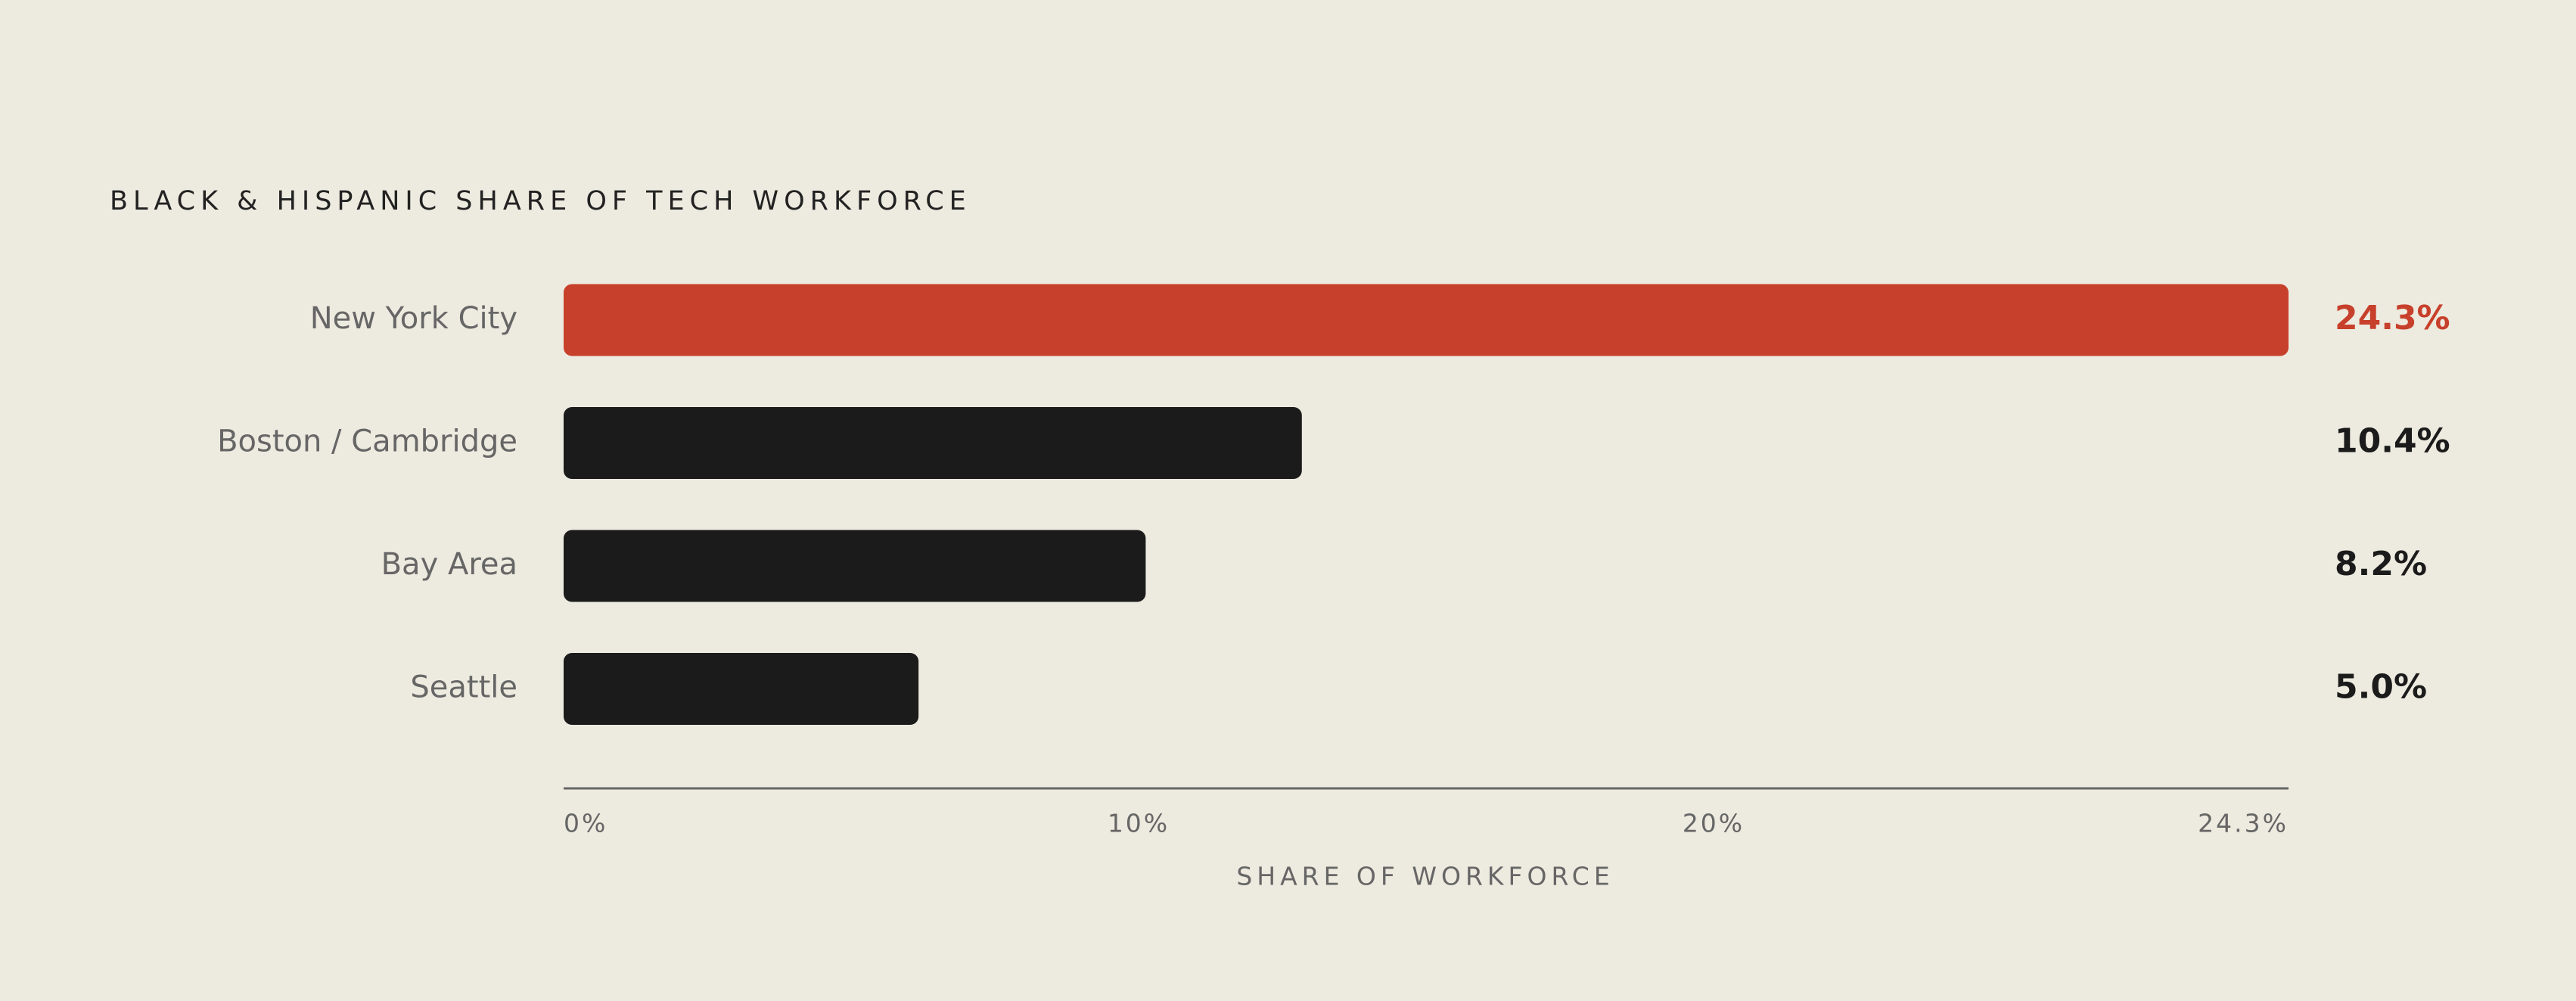  I want to click on category-label: Bay Area, so click(449, 564).